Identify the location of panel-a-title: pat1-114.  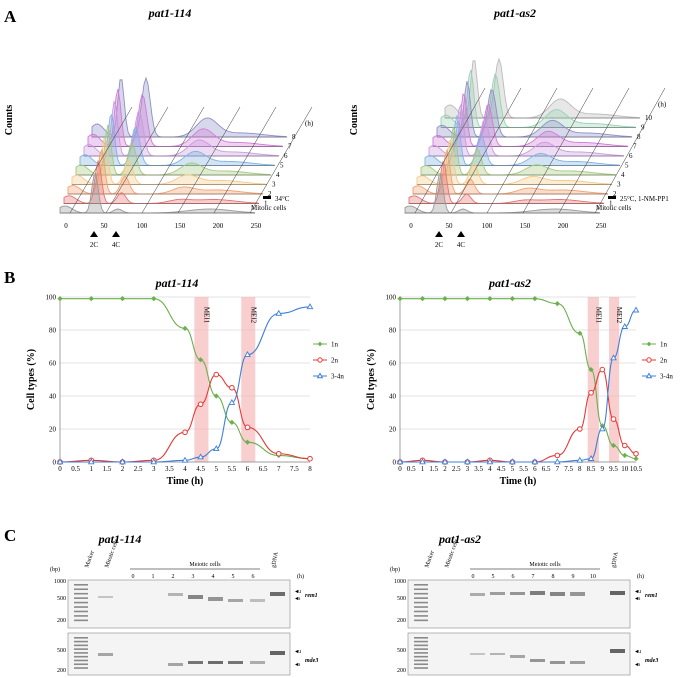
(170, 13).